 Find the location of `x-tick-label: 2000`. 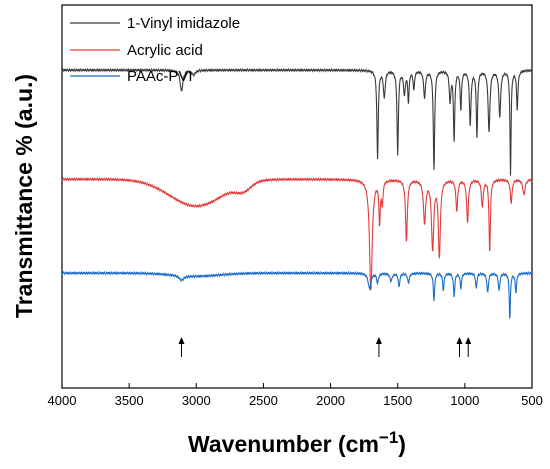

x-tick-label: 2000 is located at coordinates (330, 400).